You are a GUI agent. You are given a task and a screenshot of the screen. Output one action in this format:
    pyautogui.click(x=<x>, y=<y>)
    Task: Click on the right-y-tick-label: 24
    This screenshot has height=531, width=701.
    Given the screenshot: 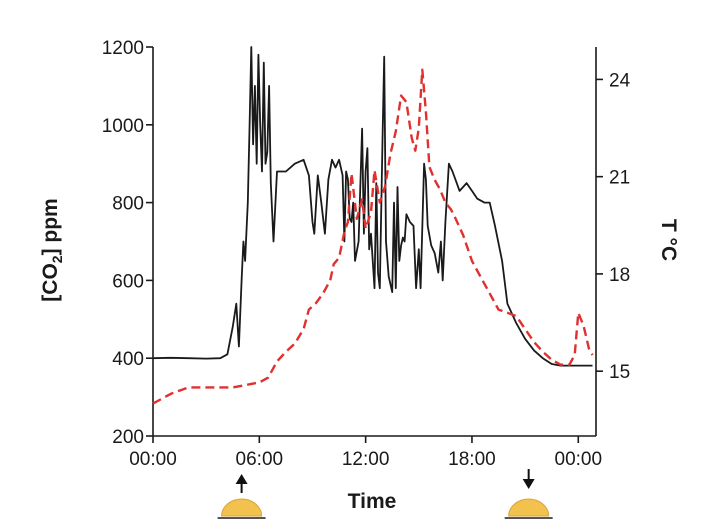 What is the action you would take?
    pyautogui.click(x=620, y=80)
    